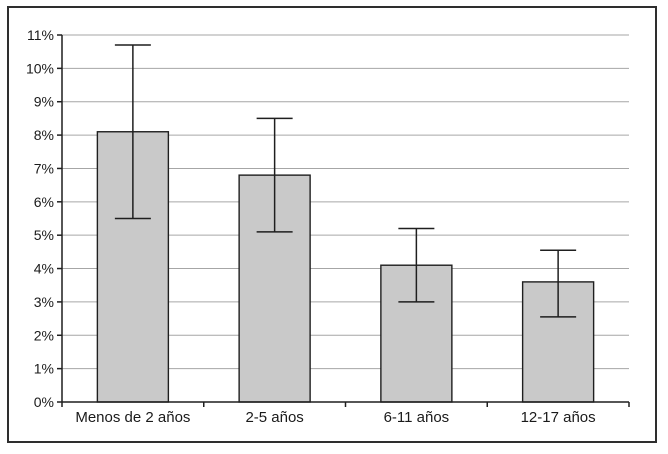 The width and height of the screenshot is (668, 454). Describe the element at coordinates (44, 102) in the screenshot. I see `y-tick-label: 9%` at that location.